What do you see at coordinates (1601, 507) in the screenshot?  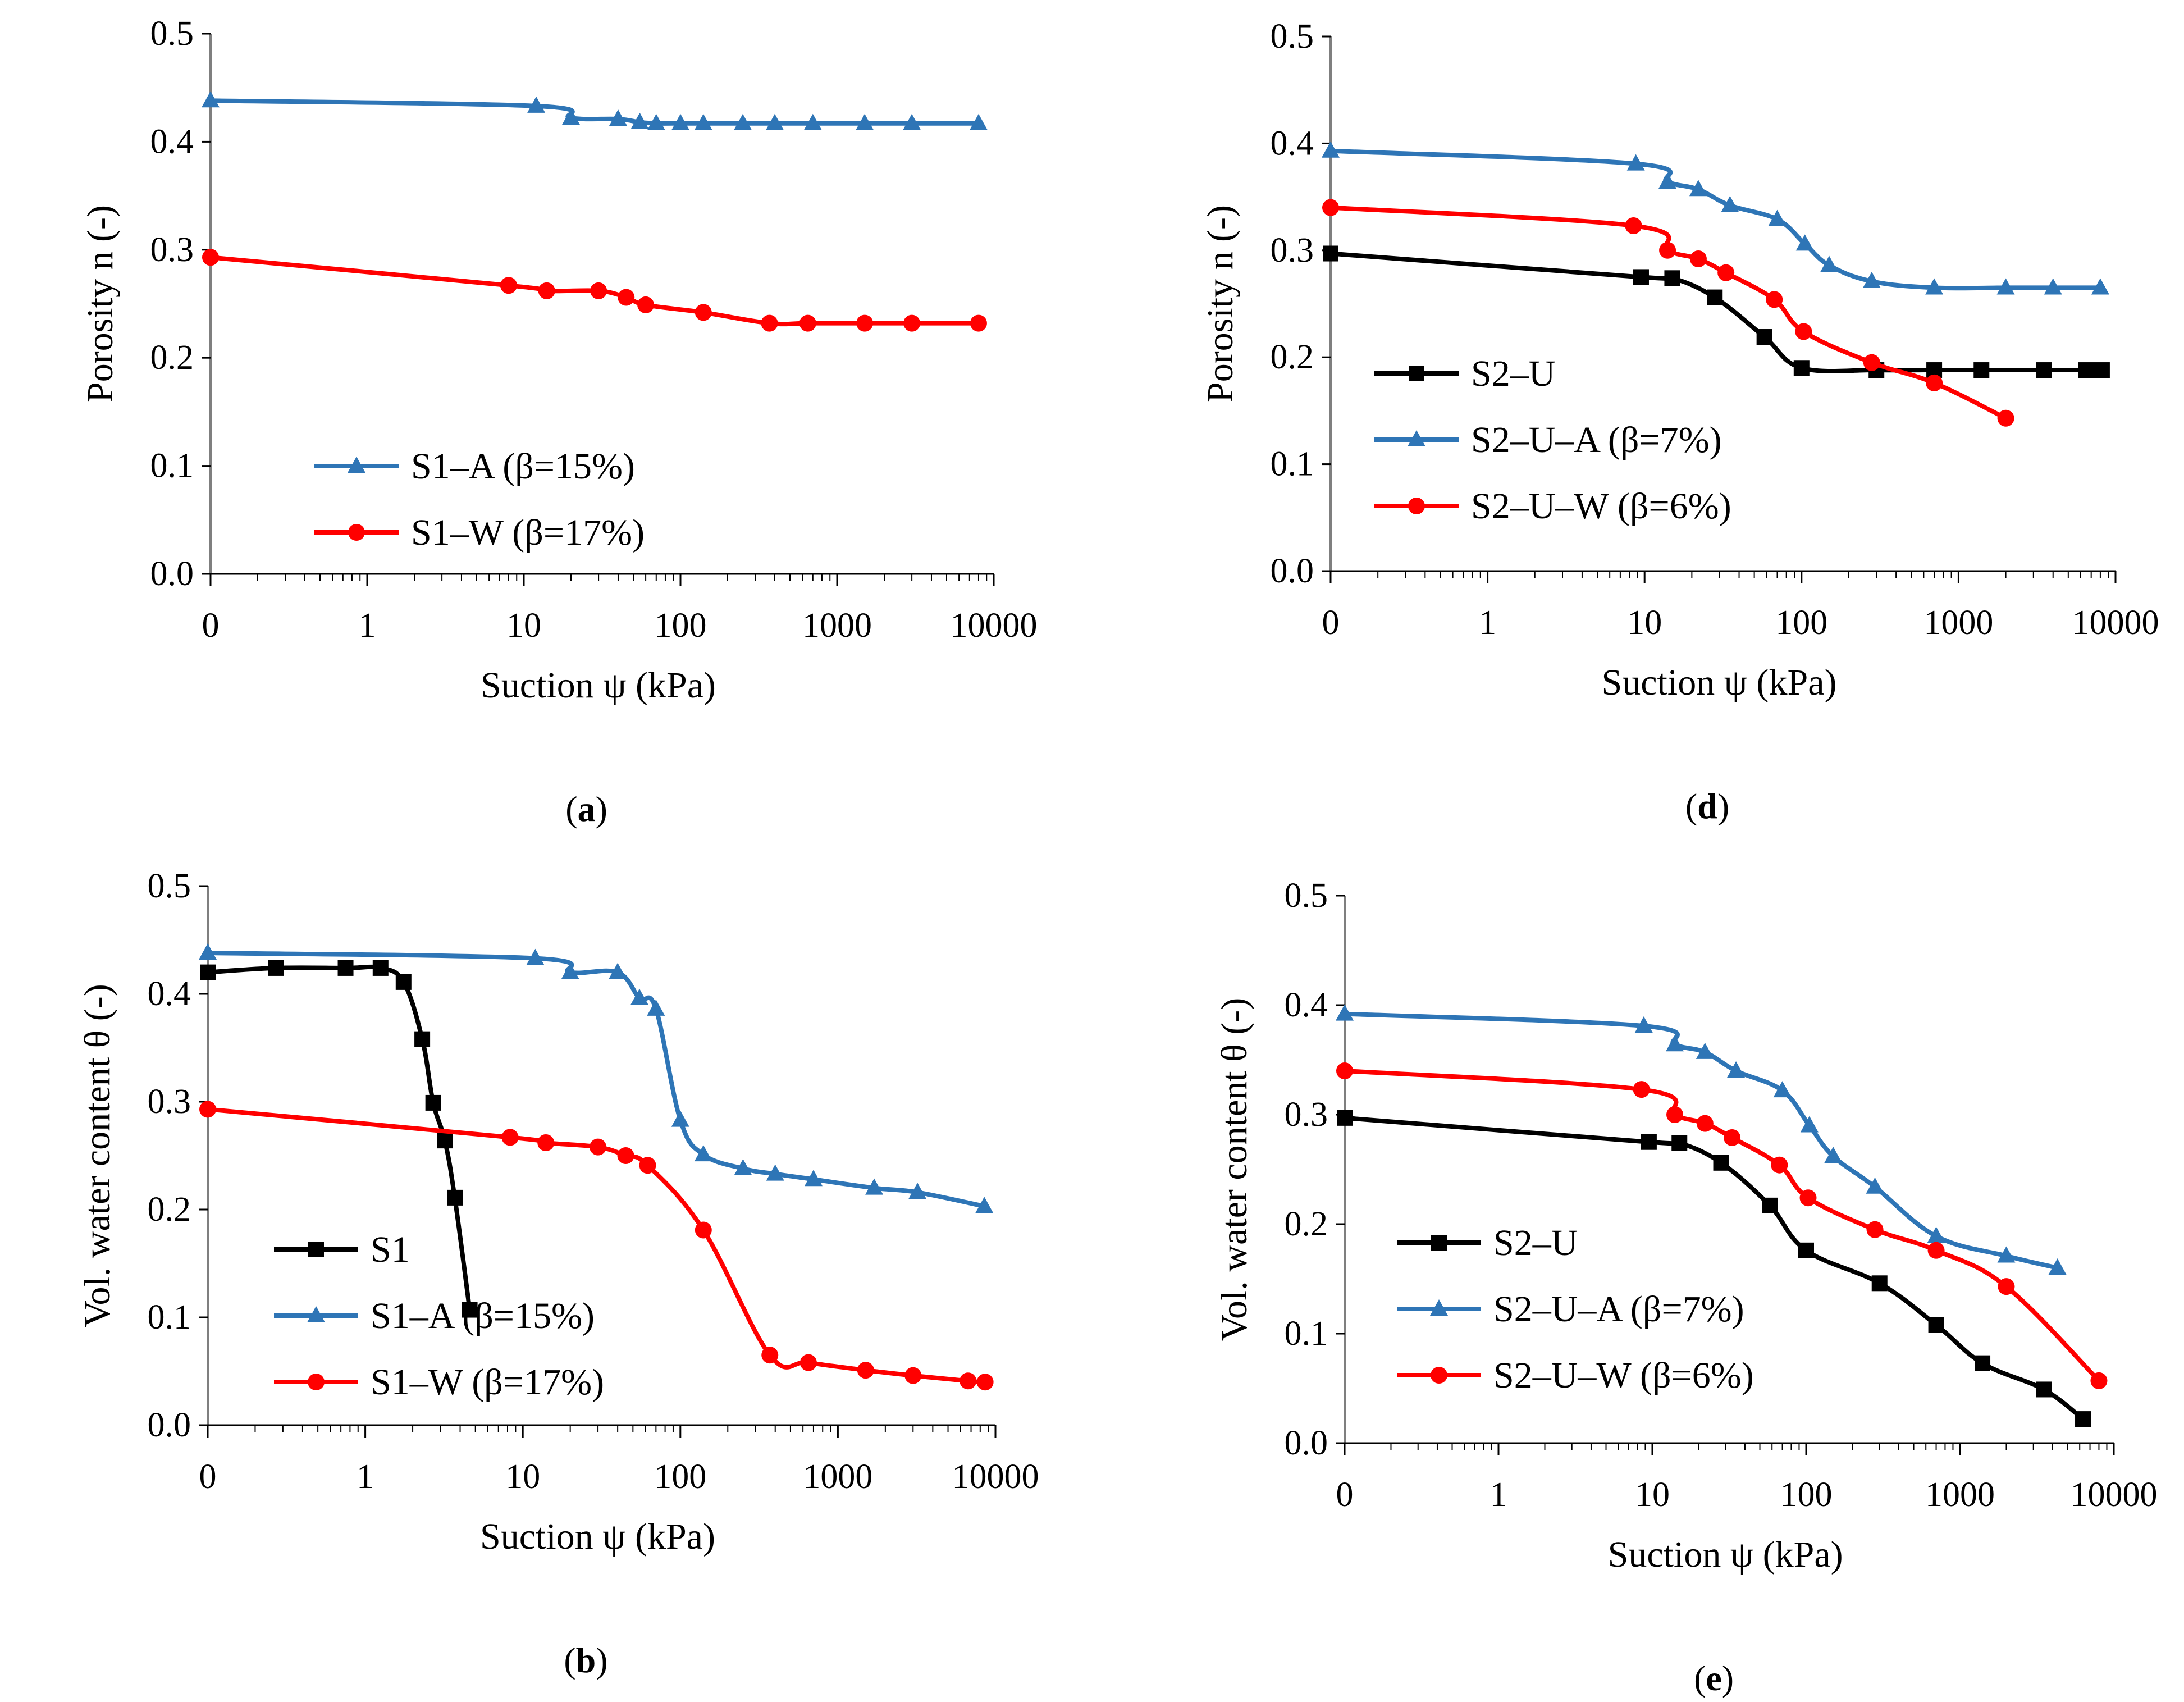 I see `panel-d-legend-label: S2–U–W (β=6%)` at bounding box center [1601, 507].